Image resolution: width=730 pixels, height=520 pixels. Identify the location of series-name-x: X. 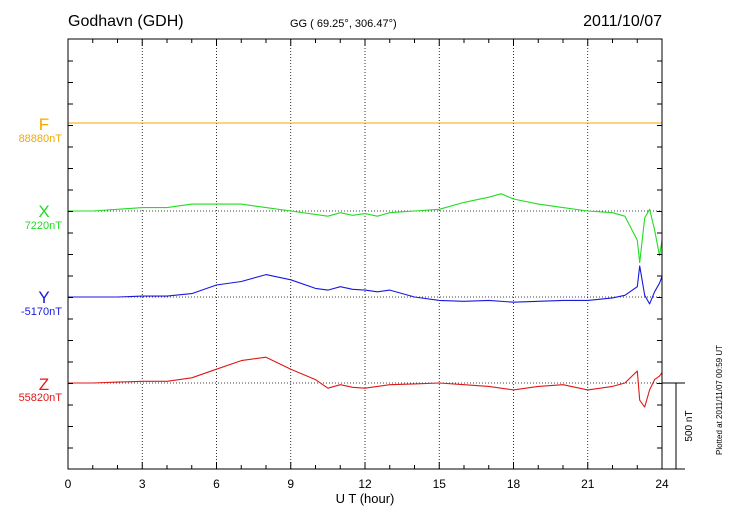
(43, 211).